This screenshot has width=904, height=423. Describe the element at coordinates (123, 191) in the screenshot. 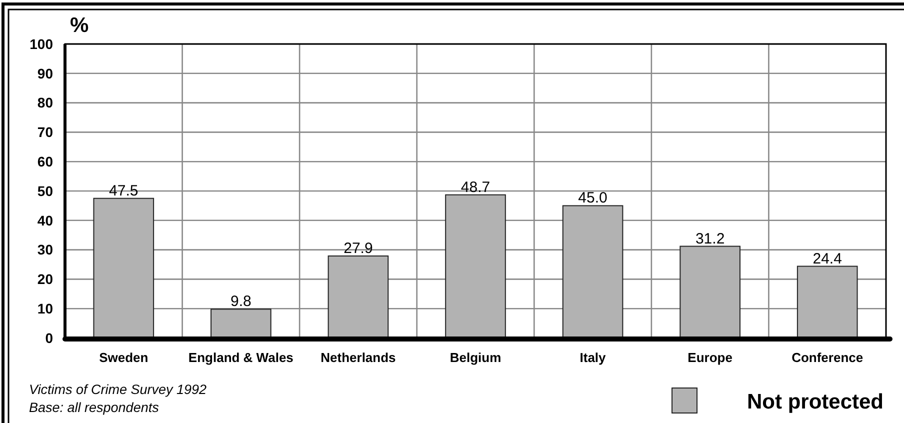

I see `data-label: 47.5` at that location.